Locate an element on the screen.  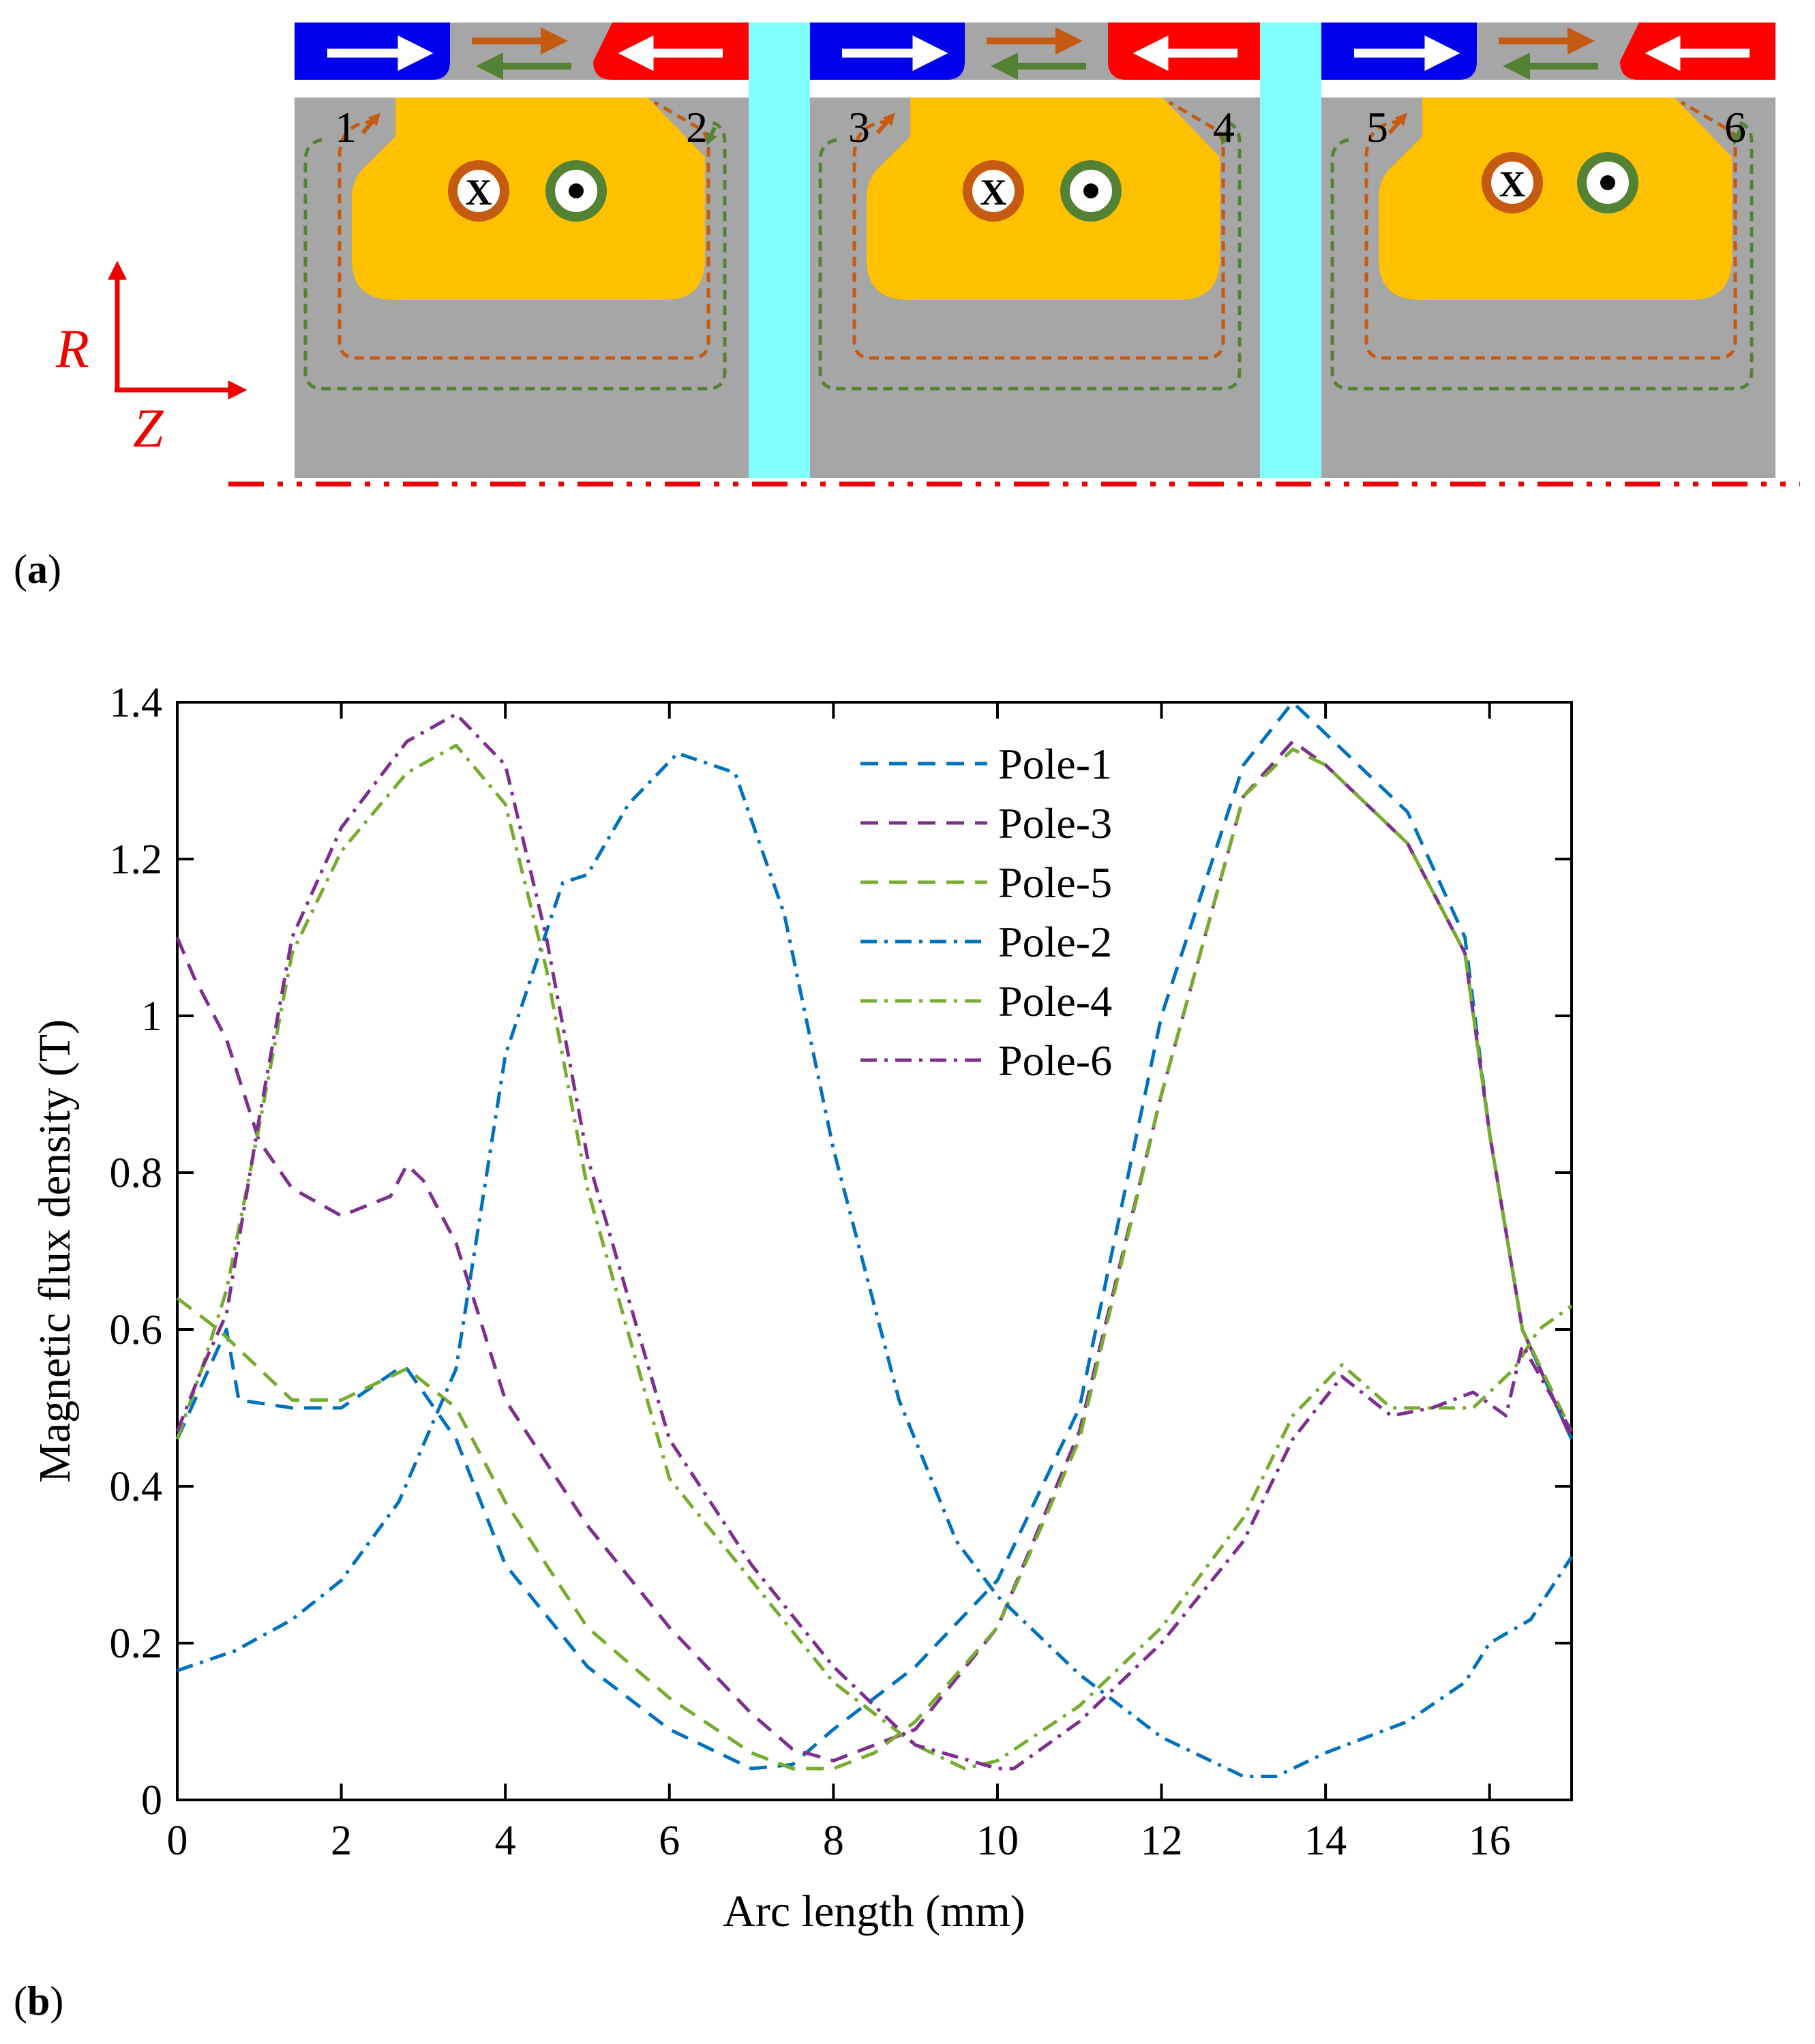
y-tick-label: 0.2 is located at coordinates (136, 1644).